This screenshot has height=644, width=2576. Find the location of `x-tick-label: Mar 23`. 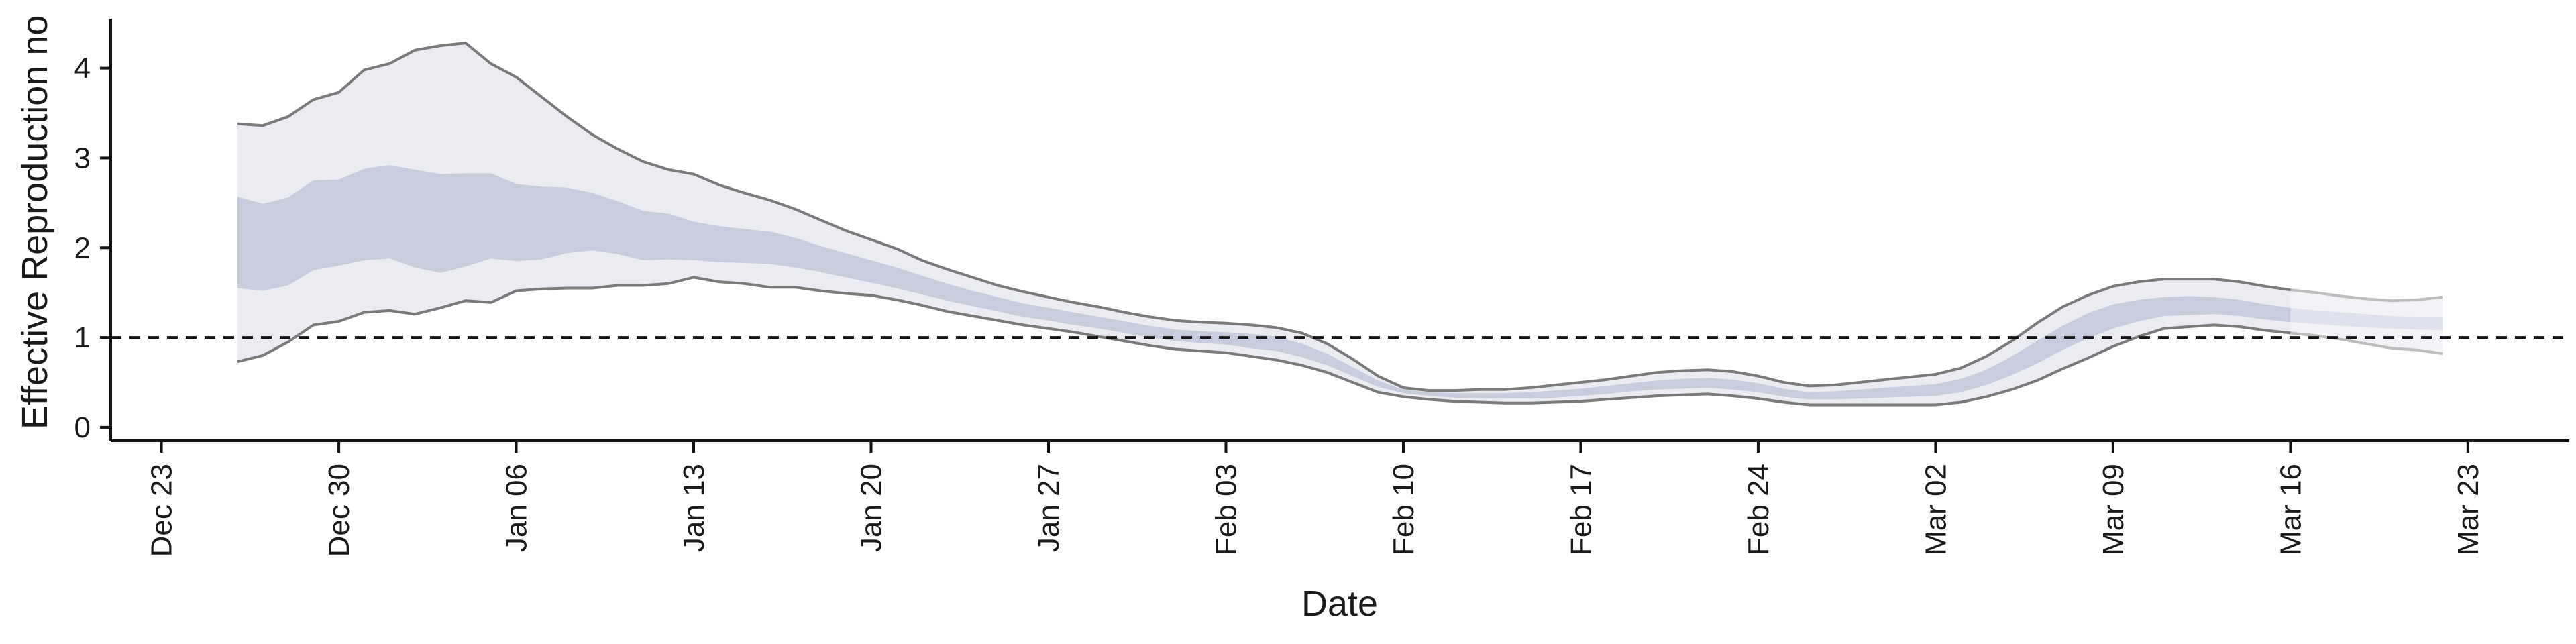

x-tick-label: Mar 23 is located at coordinates (2468, 509).